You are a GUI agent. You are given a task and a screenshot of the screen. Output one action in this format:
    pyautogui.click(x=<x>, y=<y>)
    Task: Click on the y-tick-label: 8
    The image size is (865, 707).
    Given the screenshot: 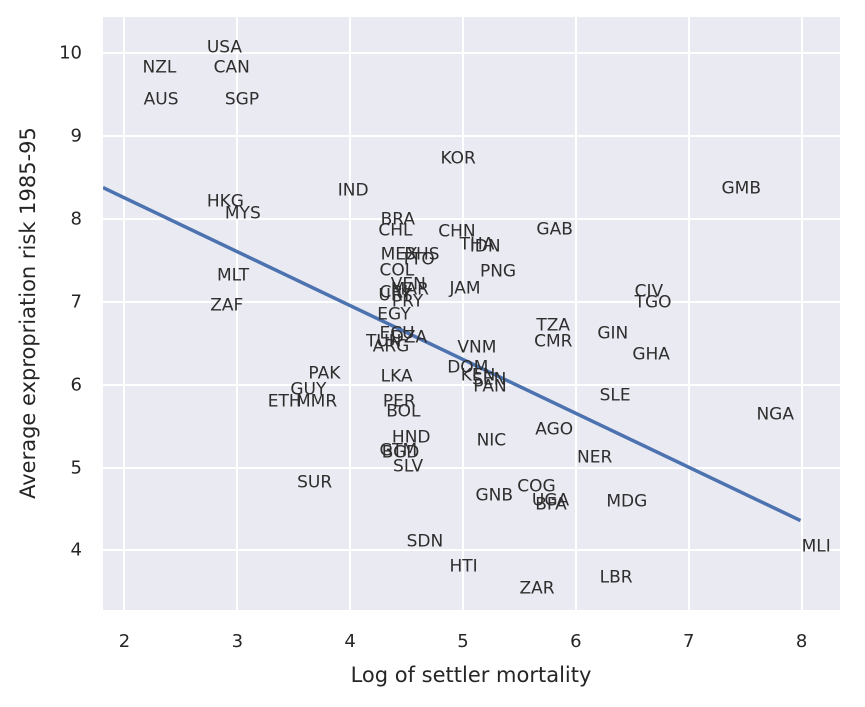 What is the action you would take?
    pyautogui.click(x=76, y=219)
    